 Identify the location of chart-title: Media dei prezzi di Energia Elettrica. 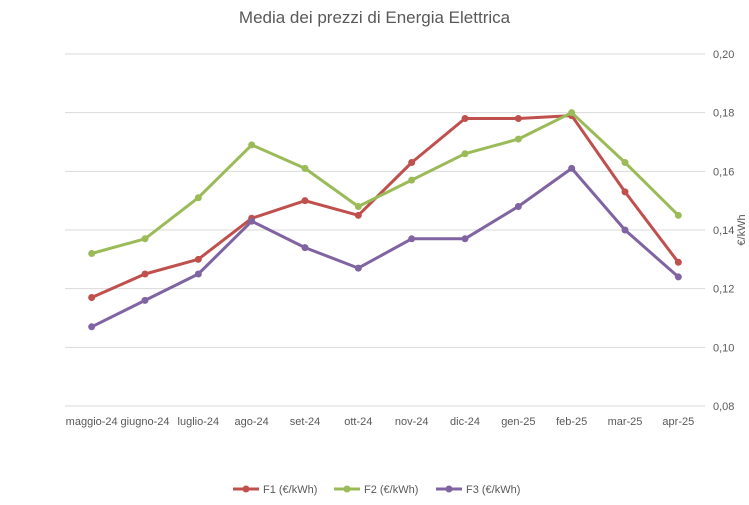
(374, 17).